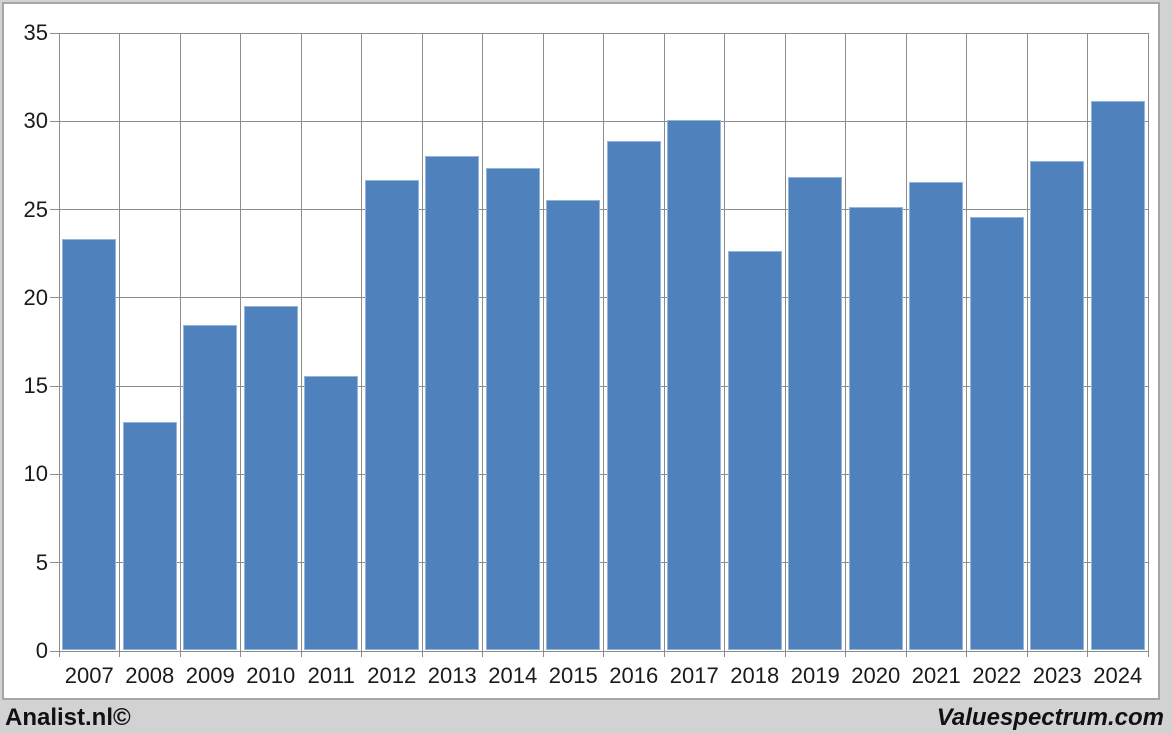 The height and width of the screenshot is (734, 1172). I want to click on y-axis-label-0: 0, so click(41, 650).